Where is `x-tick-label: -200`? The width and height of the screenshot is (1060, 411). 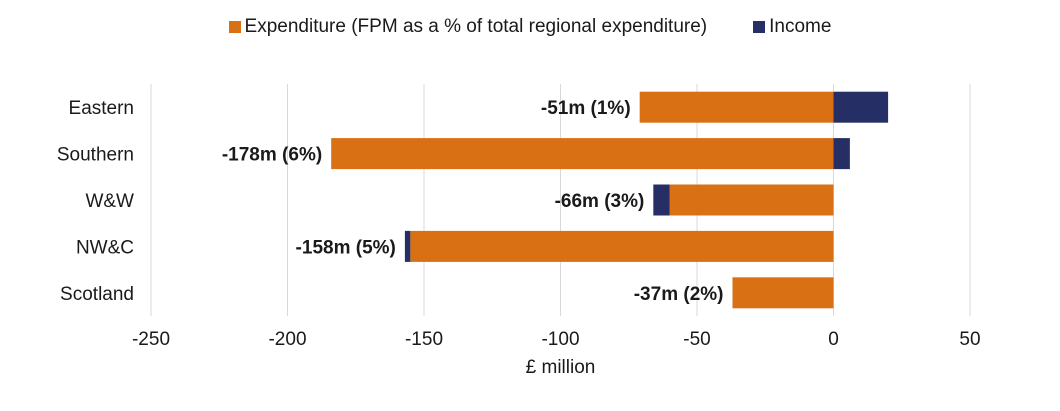 x-tick-label: -200 is located at coordinates (287, 339).